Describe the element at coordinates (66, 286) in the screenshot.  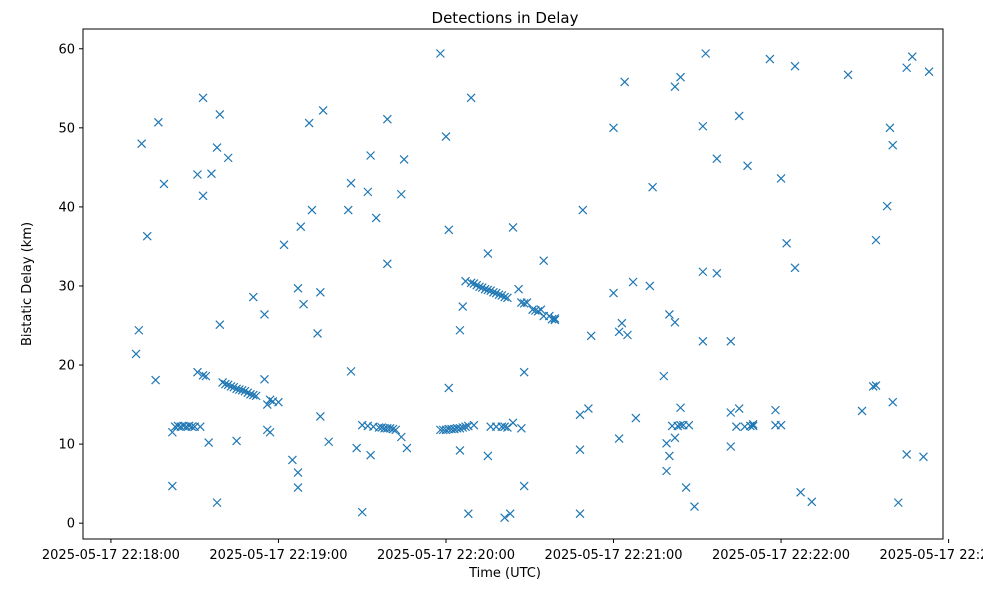
I see `y-tick-label: 30` at that location.